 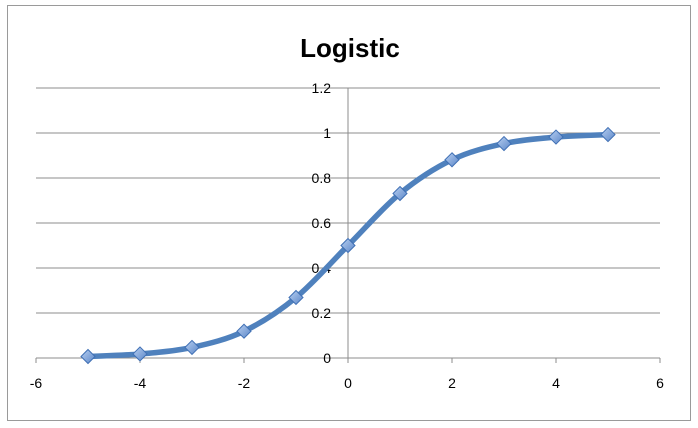 What do you see at coordinates (327, 358) in the screenshot?
I see `y-tick-label: 0` at bounding box center [327, 358].